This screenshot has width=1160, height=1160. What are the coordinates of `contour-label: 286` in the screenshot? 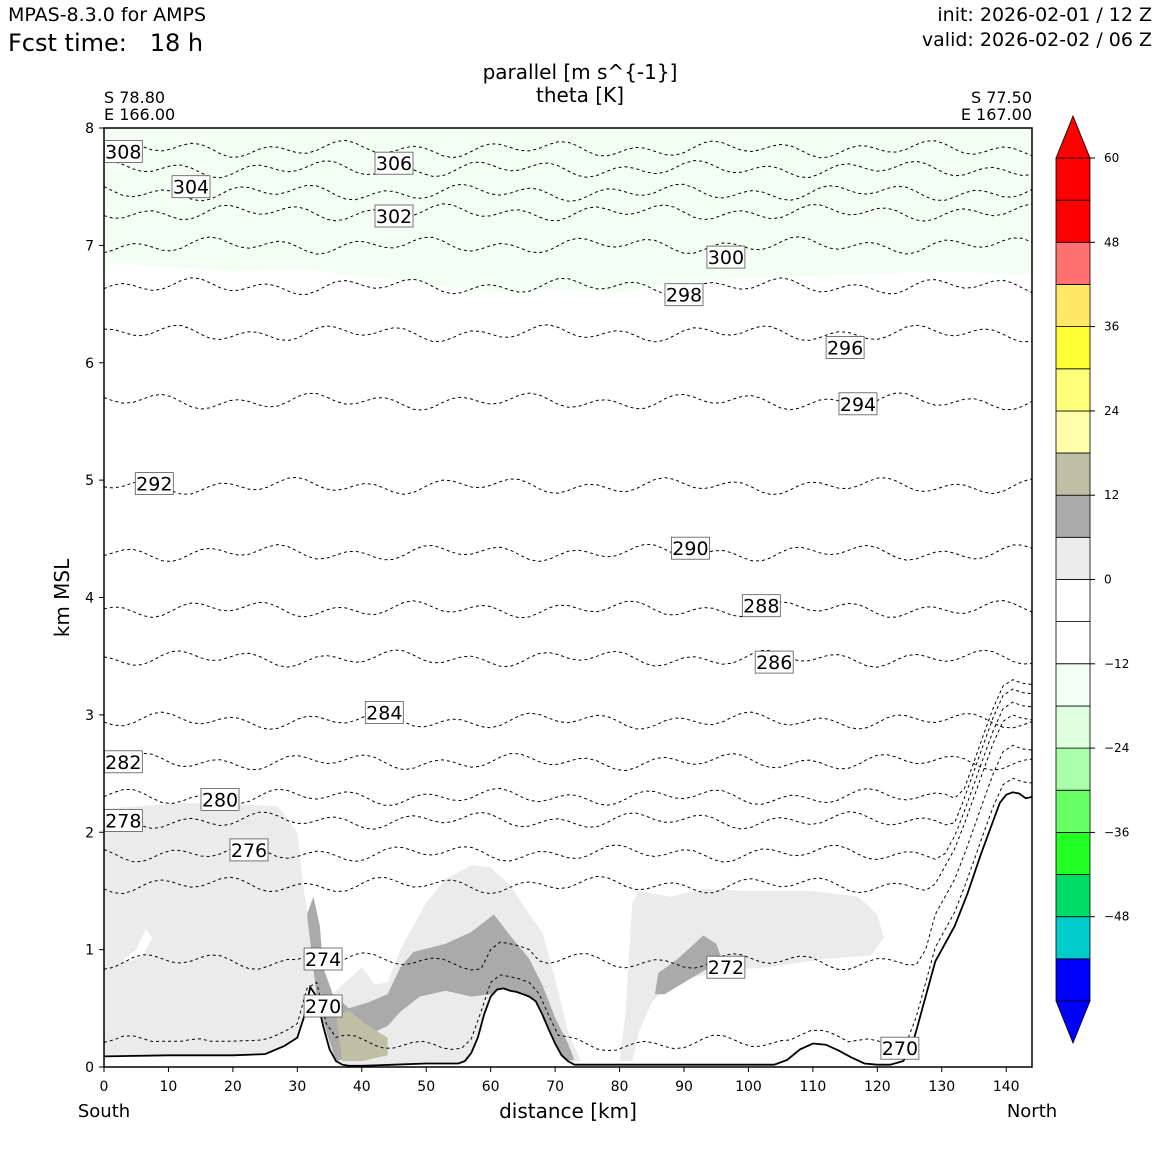 It's located at (774, 663).